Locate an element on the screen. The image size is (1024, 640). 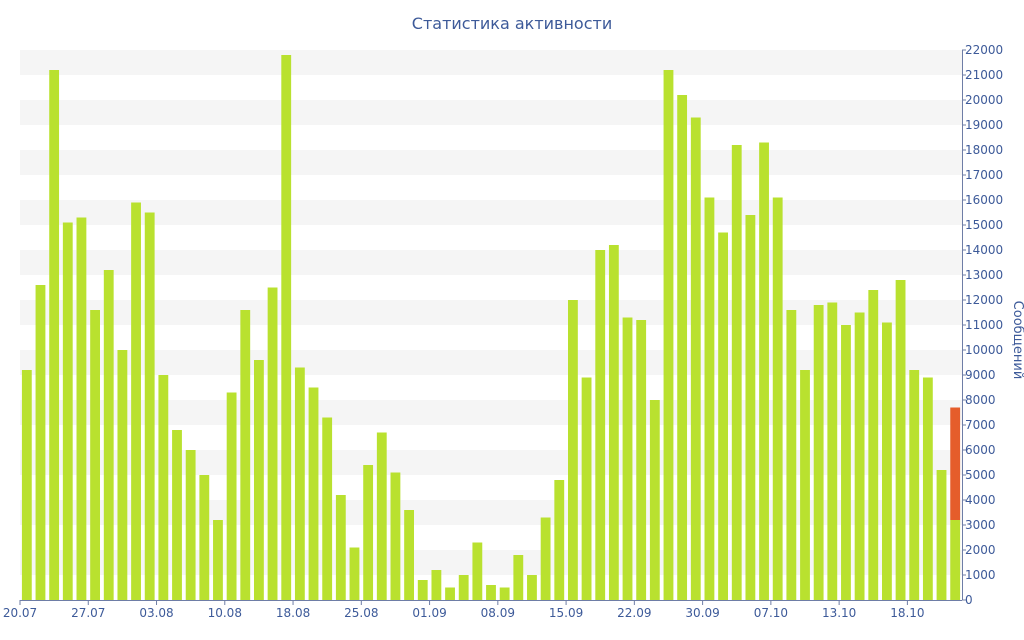
y-tick-label: 15000 is located at coordinates (984, 225).